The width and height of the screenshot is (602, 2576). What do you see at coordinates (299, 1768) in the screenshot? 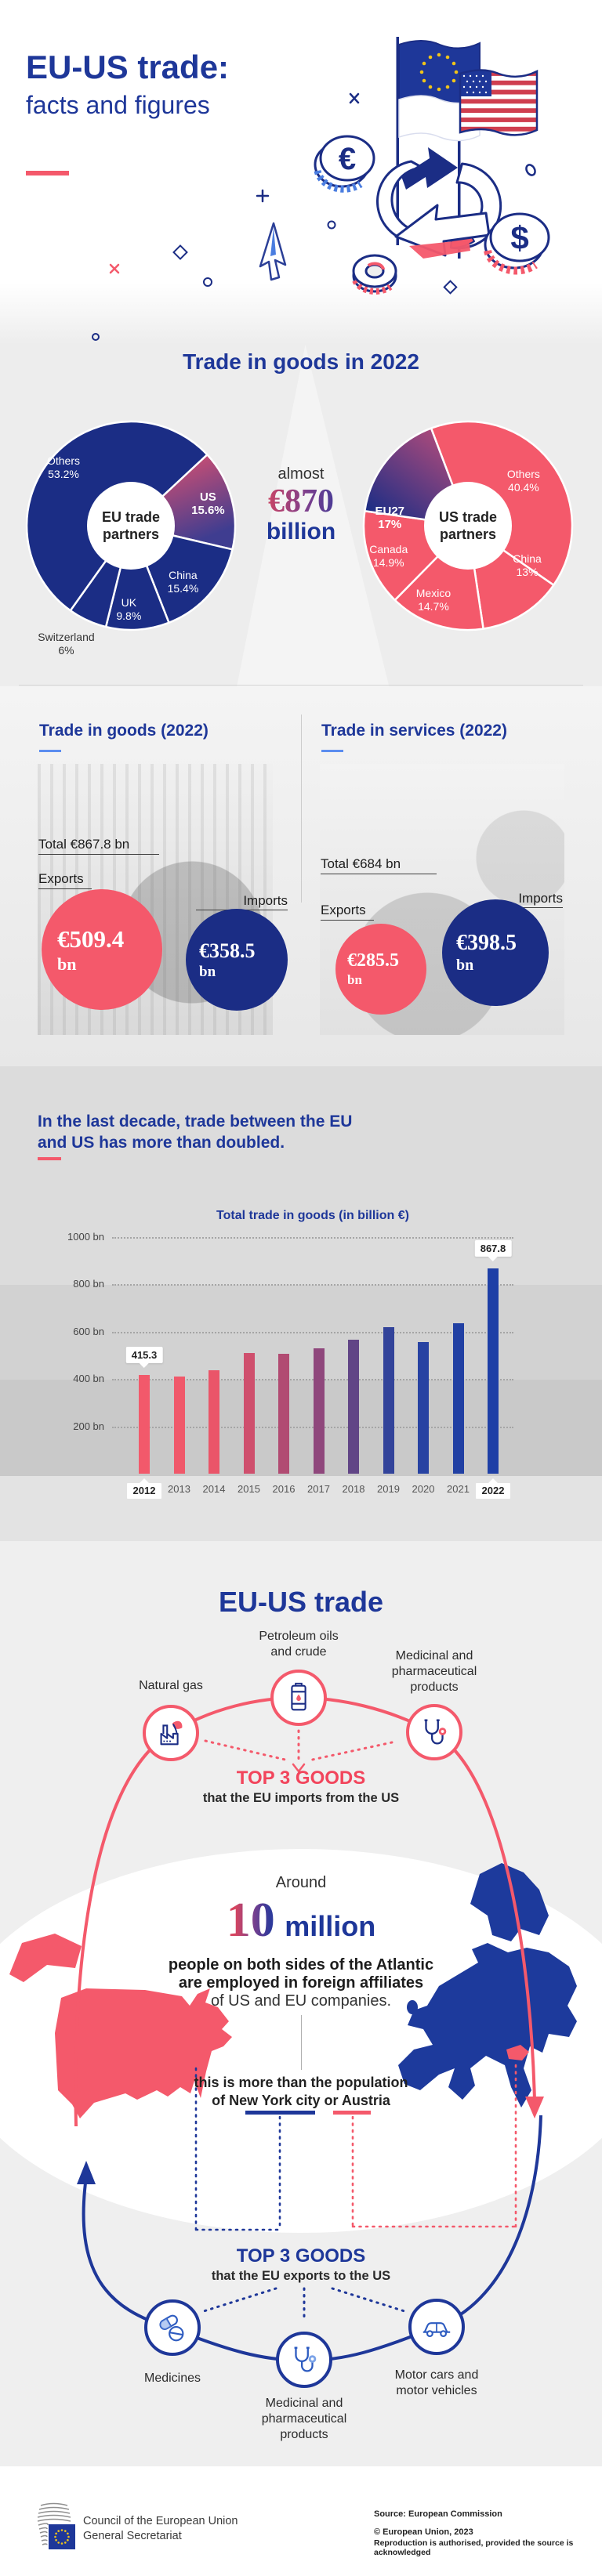
I see `imports-dotted-arrow` at bounding box center [299, 1768].